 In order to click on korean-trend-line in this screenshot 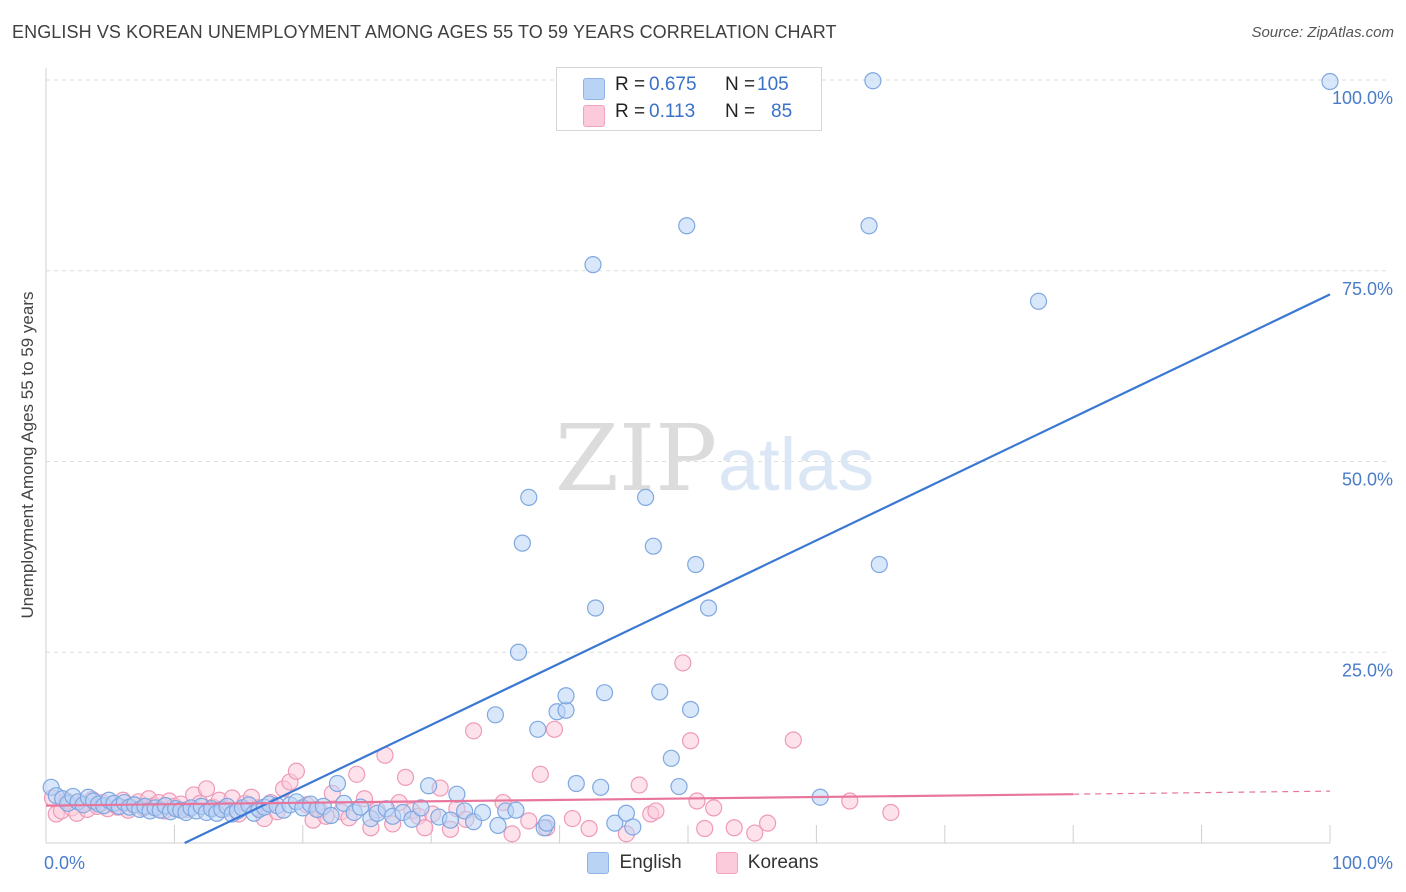, I will do `click(559, 800)`.